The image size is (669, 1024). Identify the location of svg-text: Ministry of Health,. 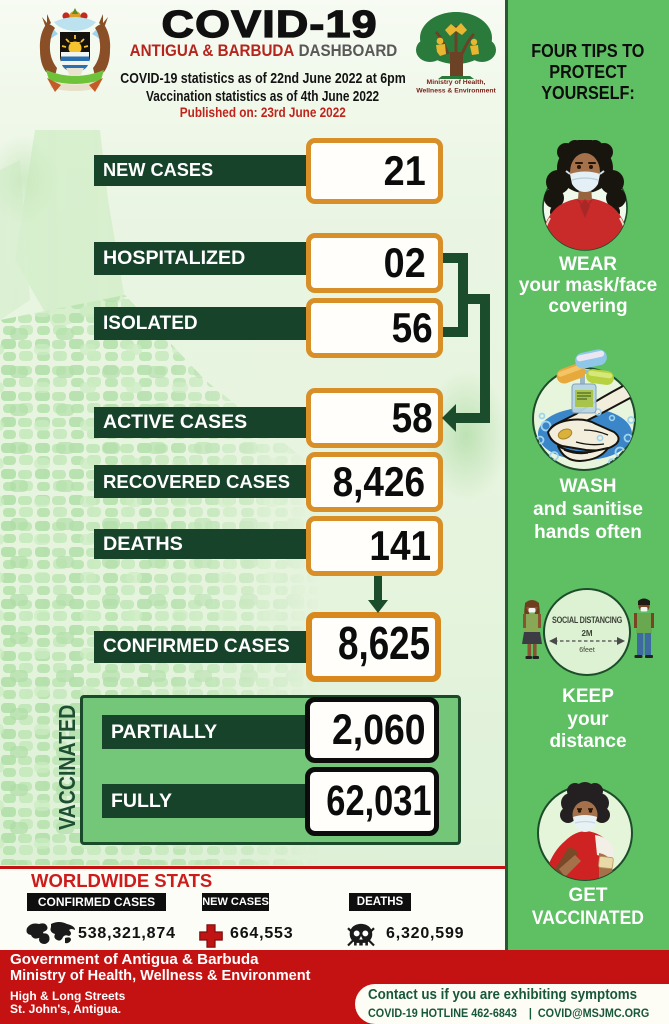
(456, 82).